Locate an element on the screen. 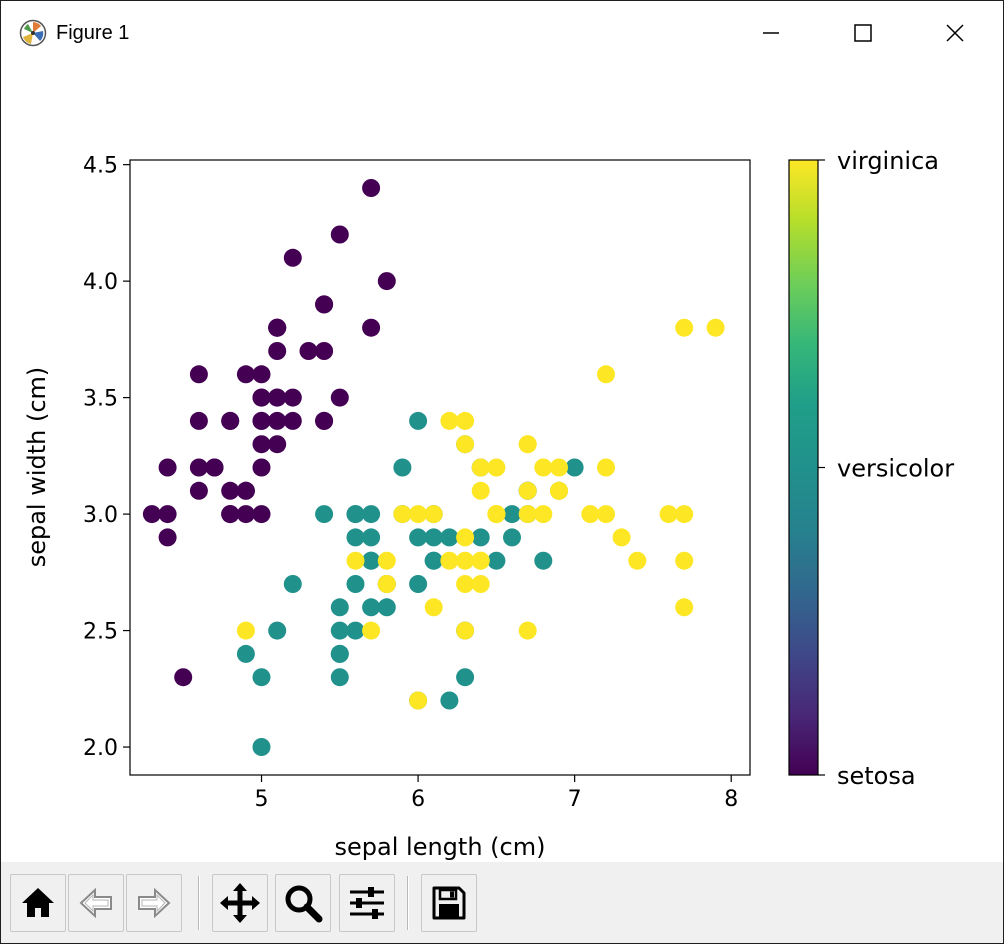 This screenshot has width=1004, height=944. colorbar-tick-label: versicolor is located at coordinates (895, 469).